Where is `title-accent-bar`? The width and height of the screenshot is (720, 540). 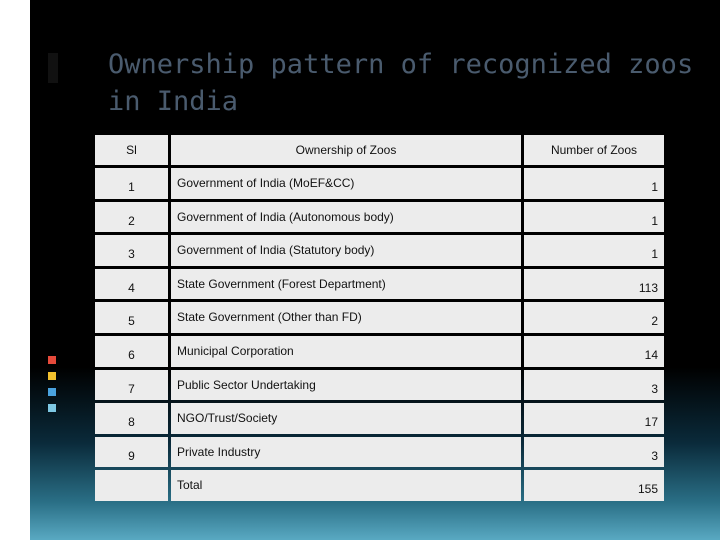
title-accent-bar is located at coordinates (53, 68).